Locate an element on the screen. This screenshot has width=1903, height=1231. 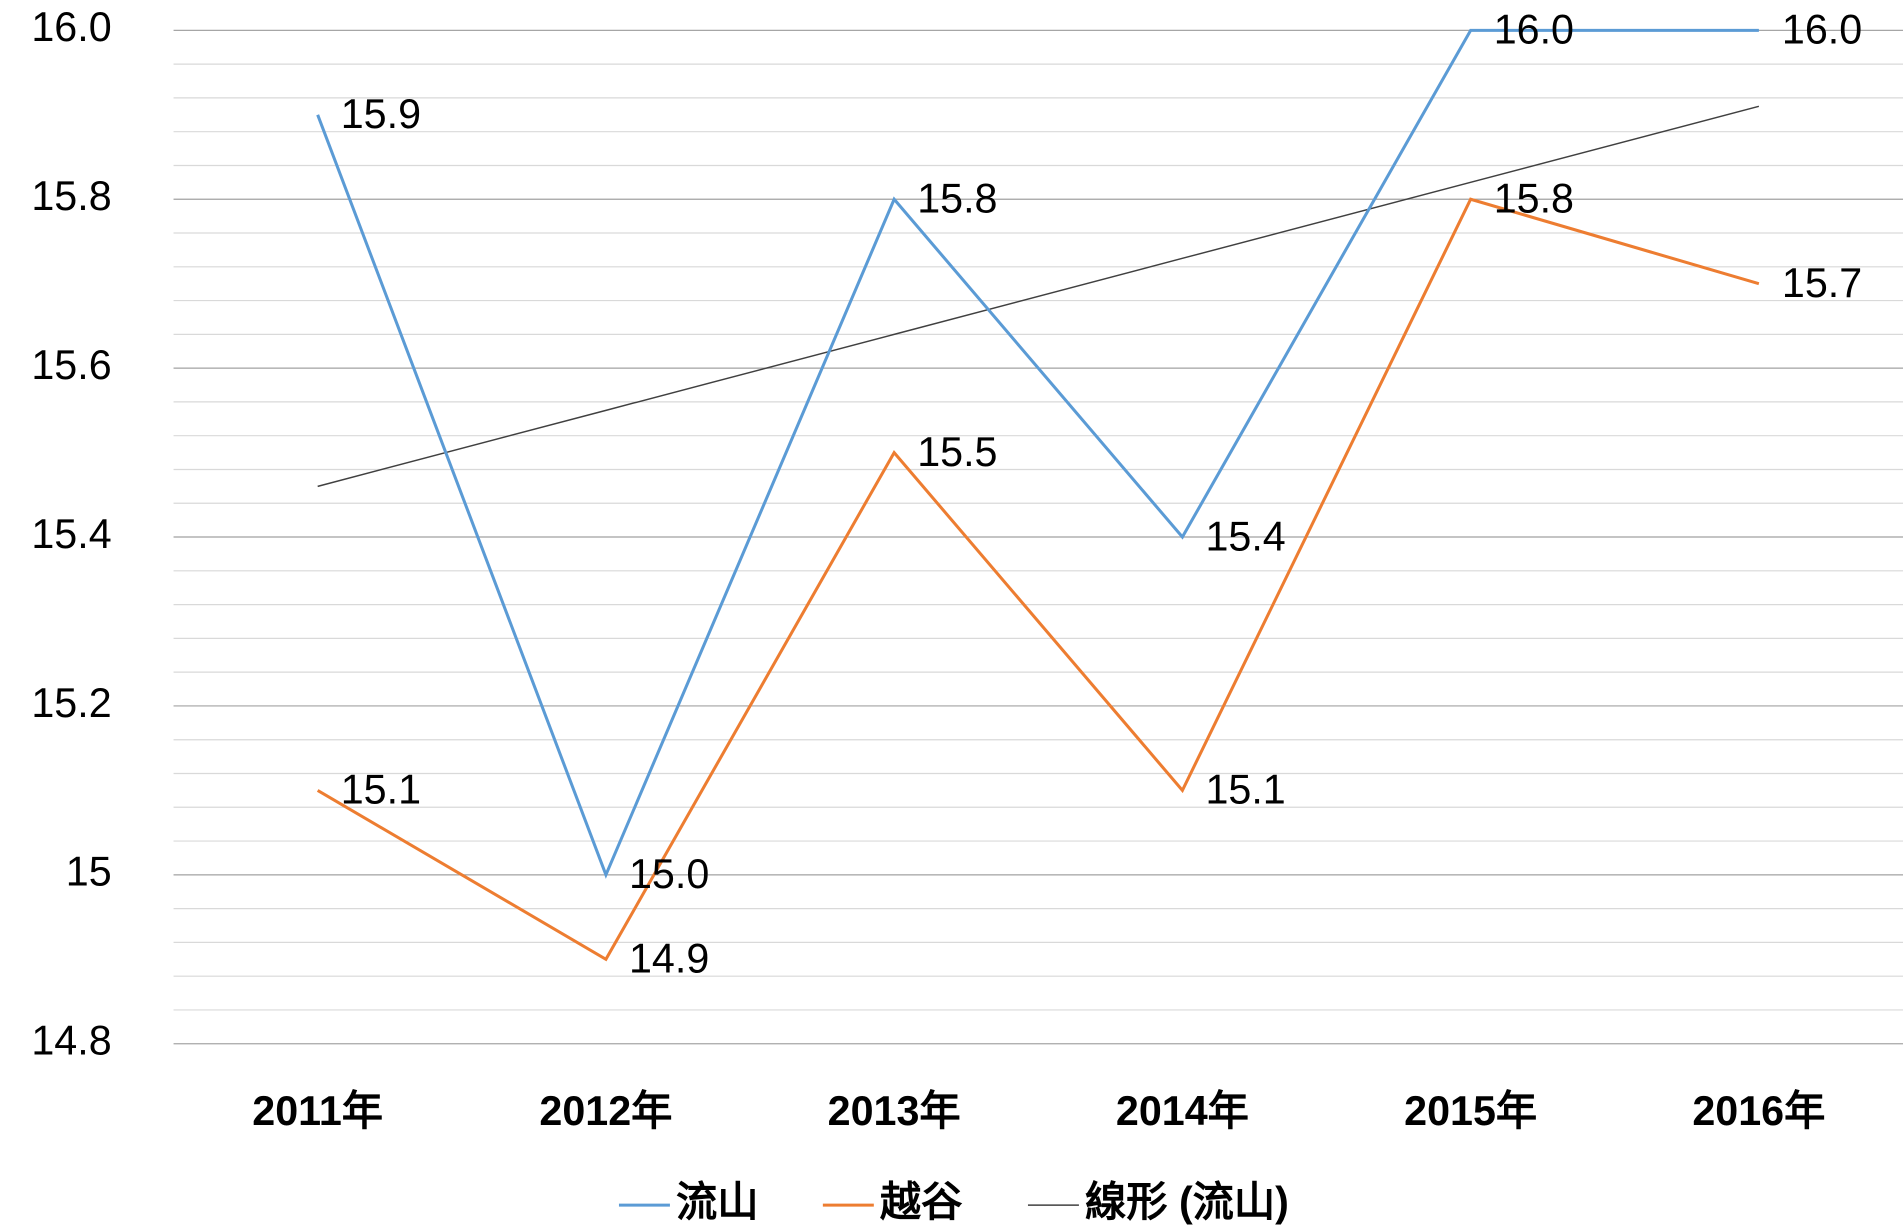
y-tick-label: 14.8 is located at coordinates (71, 1041).